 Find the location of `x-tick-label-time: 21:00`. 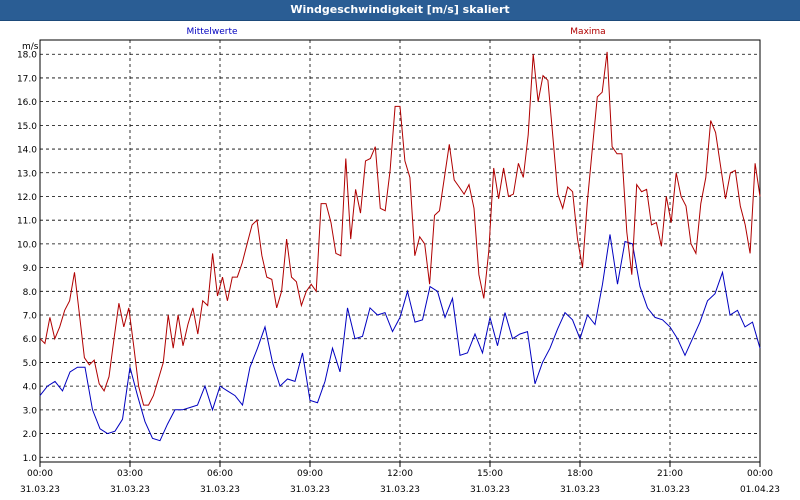

x-tick-label-time: 21:00 is located at coordinates (670, 474).